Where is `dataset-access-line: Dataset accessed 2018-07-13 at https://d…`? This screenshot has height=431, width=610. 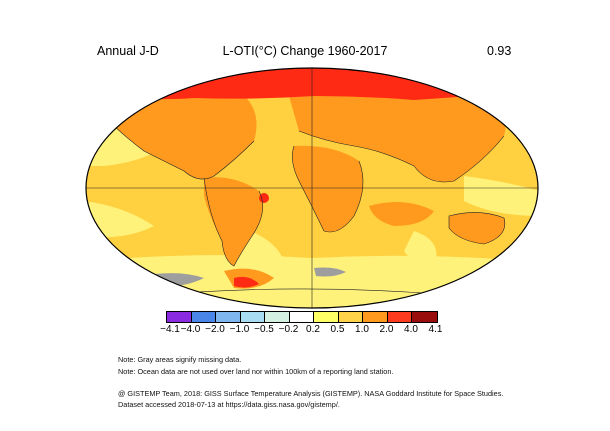 dataset-access-line: Dataset accessed 2018-07-13 at https://d… is located at coordinates (229, 404).